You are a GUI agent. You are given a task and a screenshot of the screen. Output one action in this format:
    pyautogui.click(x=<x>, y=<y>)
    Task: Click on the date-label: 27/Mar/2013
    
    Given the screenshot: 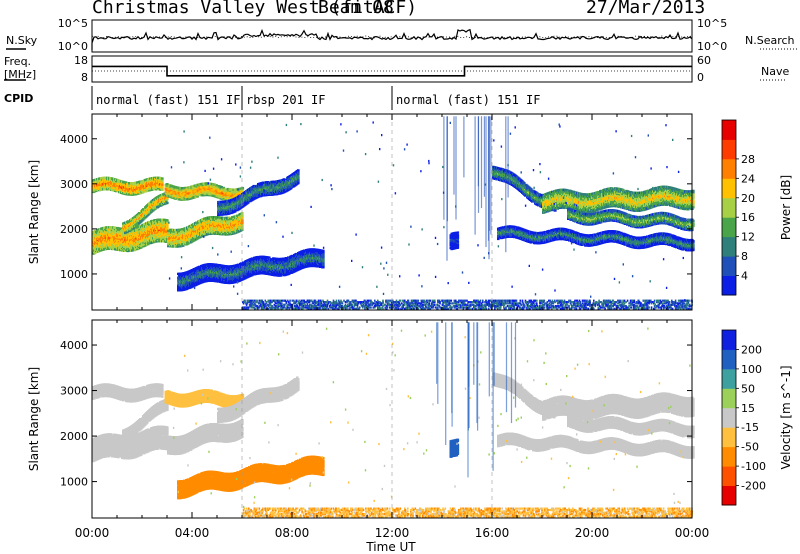 What is the action you would take?
    pyautogui.click(x=645, y=9)
    